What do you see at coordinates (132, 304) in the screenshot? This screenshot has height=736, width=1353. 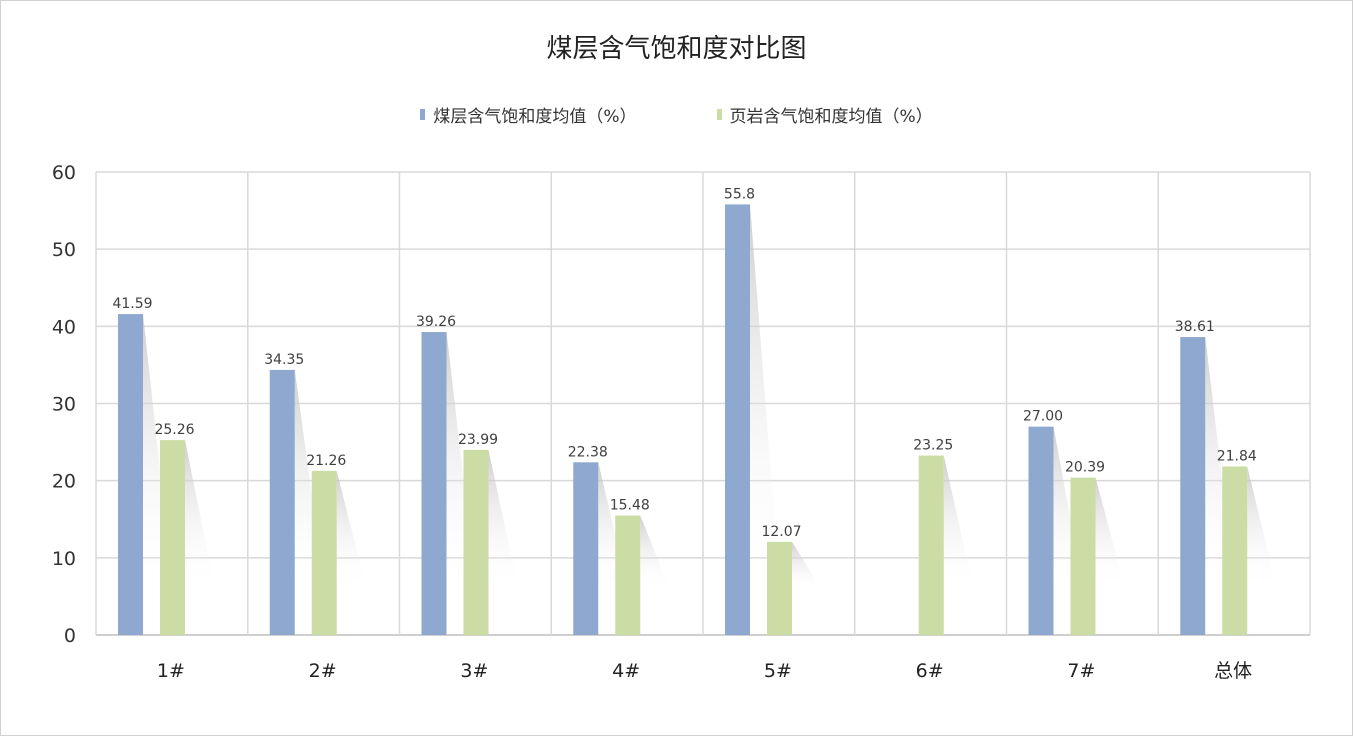 I see `data-label: 41.59` at bounding box center [132, 304].